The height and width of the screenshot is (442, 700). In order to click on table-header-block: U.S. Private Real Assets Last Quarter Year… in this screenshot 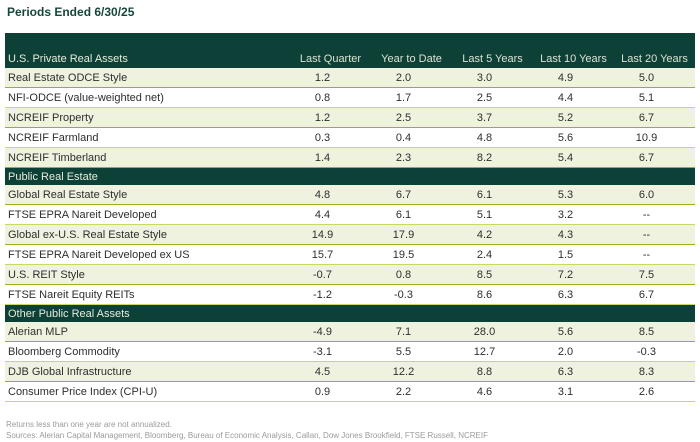, I will do `click(350, 50)`.